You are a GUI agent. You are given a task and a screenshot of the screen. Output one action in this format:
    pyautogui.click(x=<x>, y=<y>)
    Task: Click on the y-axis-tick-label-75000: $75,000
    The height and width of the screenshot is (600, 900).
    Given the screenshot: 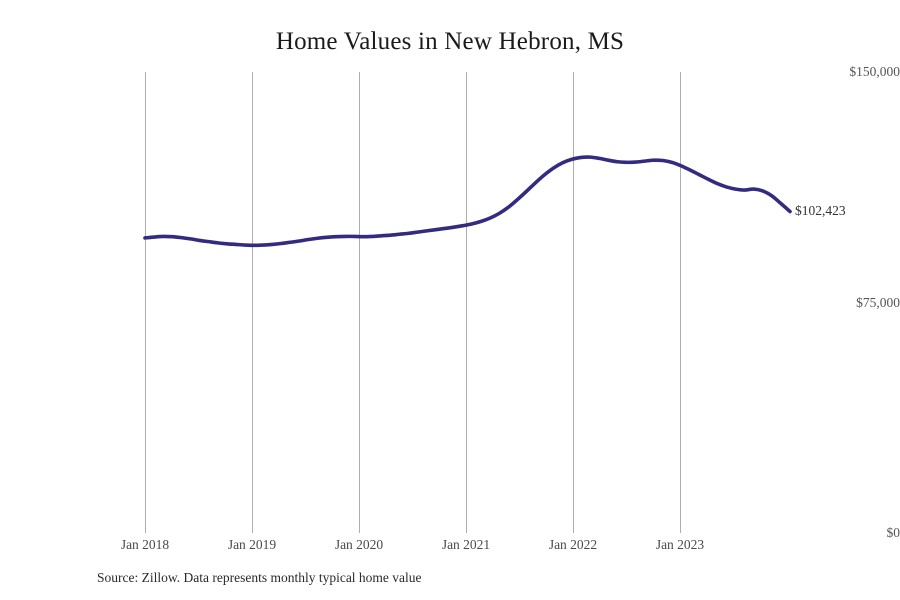 What is the action you would take?
    pyautogui.click(x=878, y=302)
    